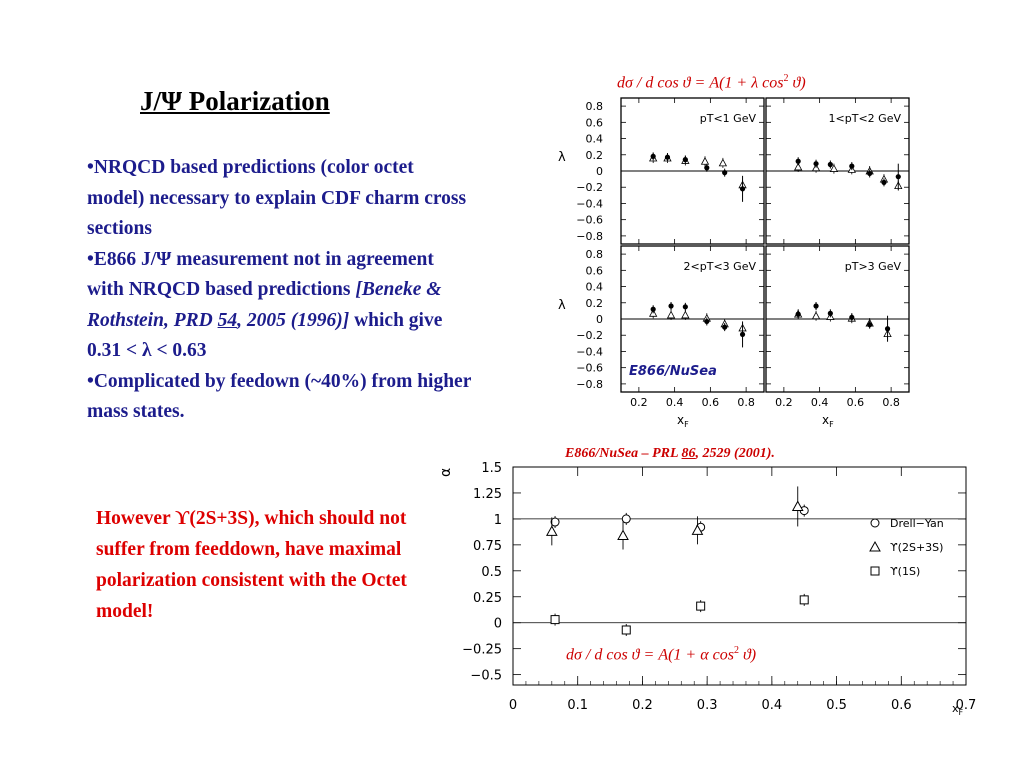 The height and width of the screenshot is (768, 1024). I want to click on inset-label: E866/NuSea, so click(673, 371).